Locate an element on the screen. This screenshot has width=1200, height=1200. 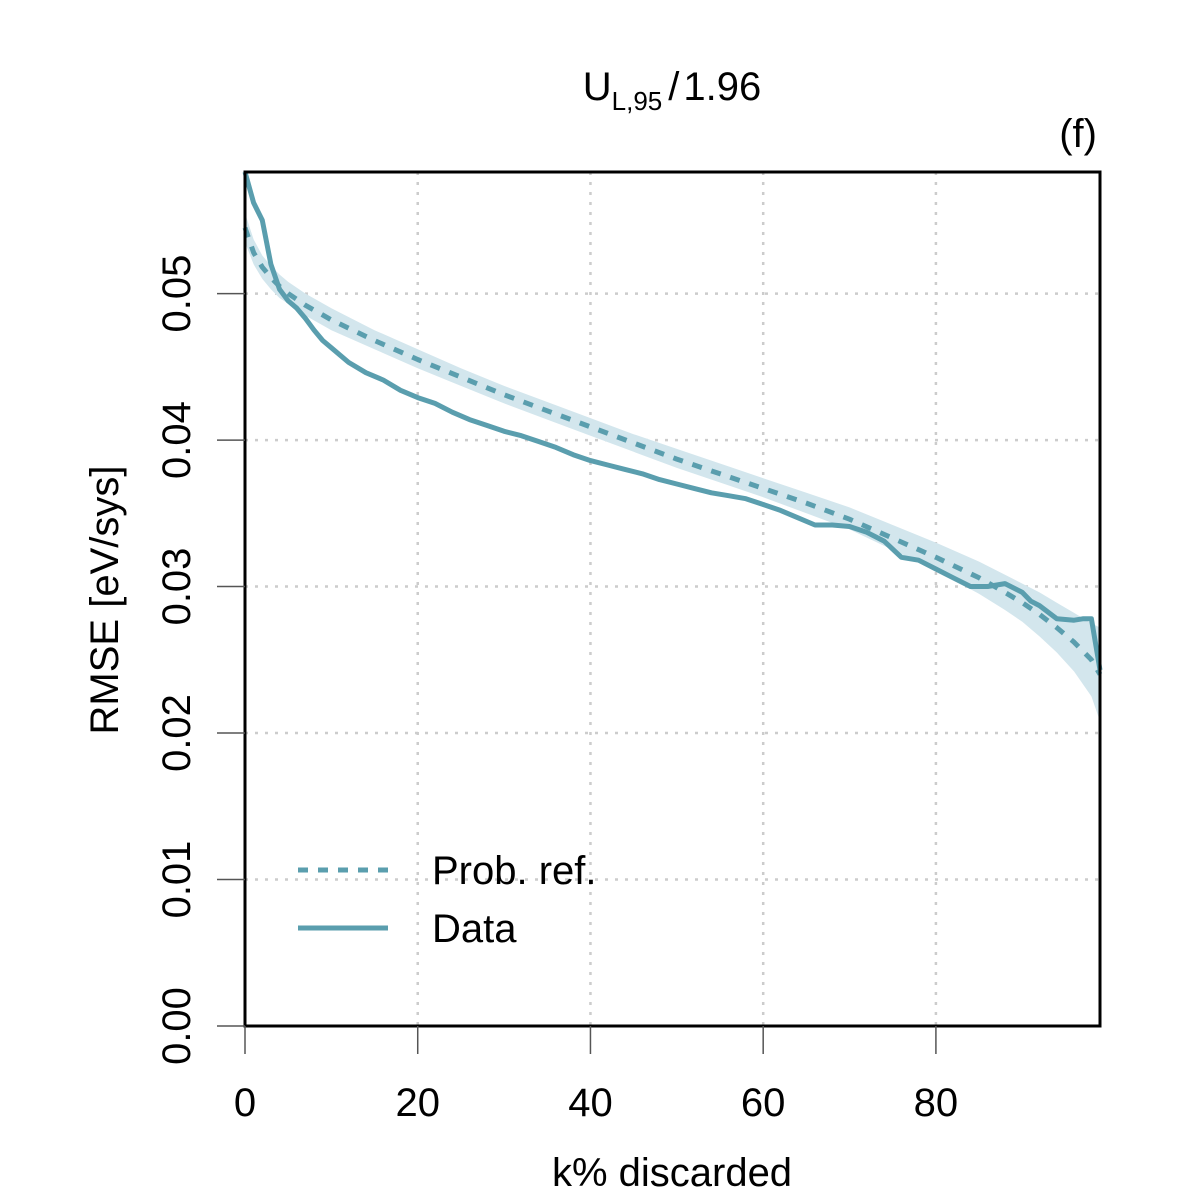
chart-title-slash: / is located at coordinates (674, 87).